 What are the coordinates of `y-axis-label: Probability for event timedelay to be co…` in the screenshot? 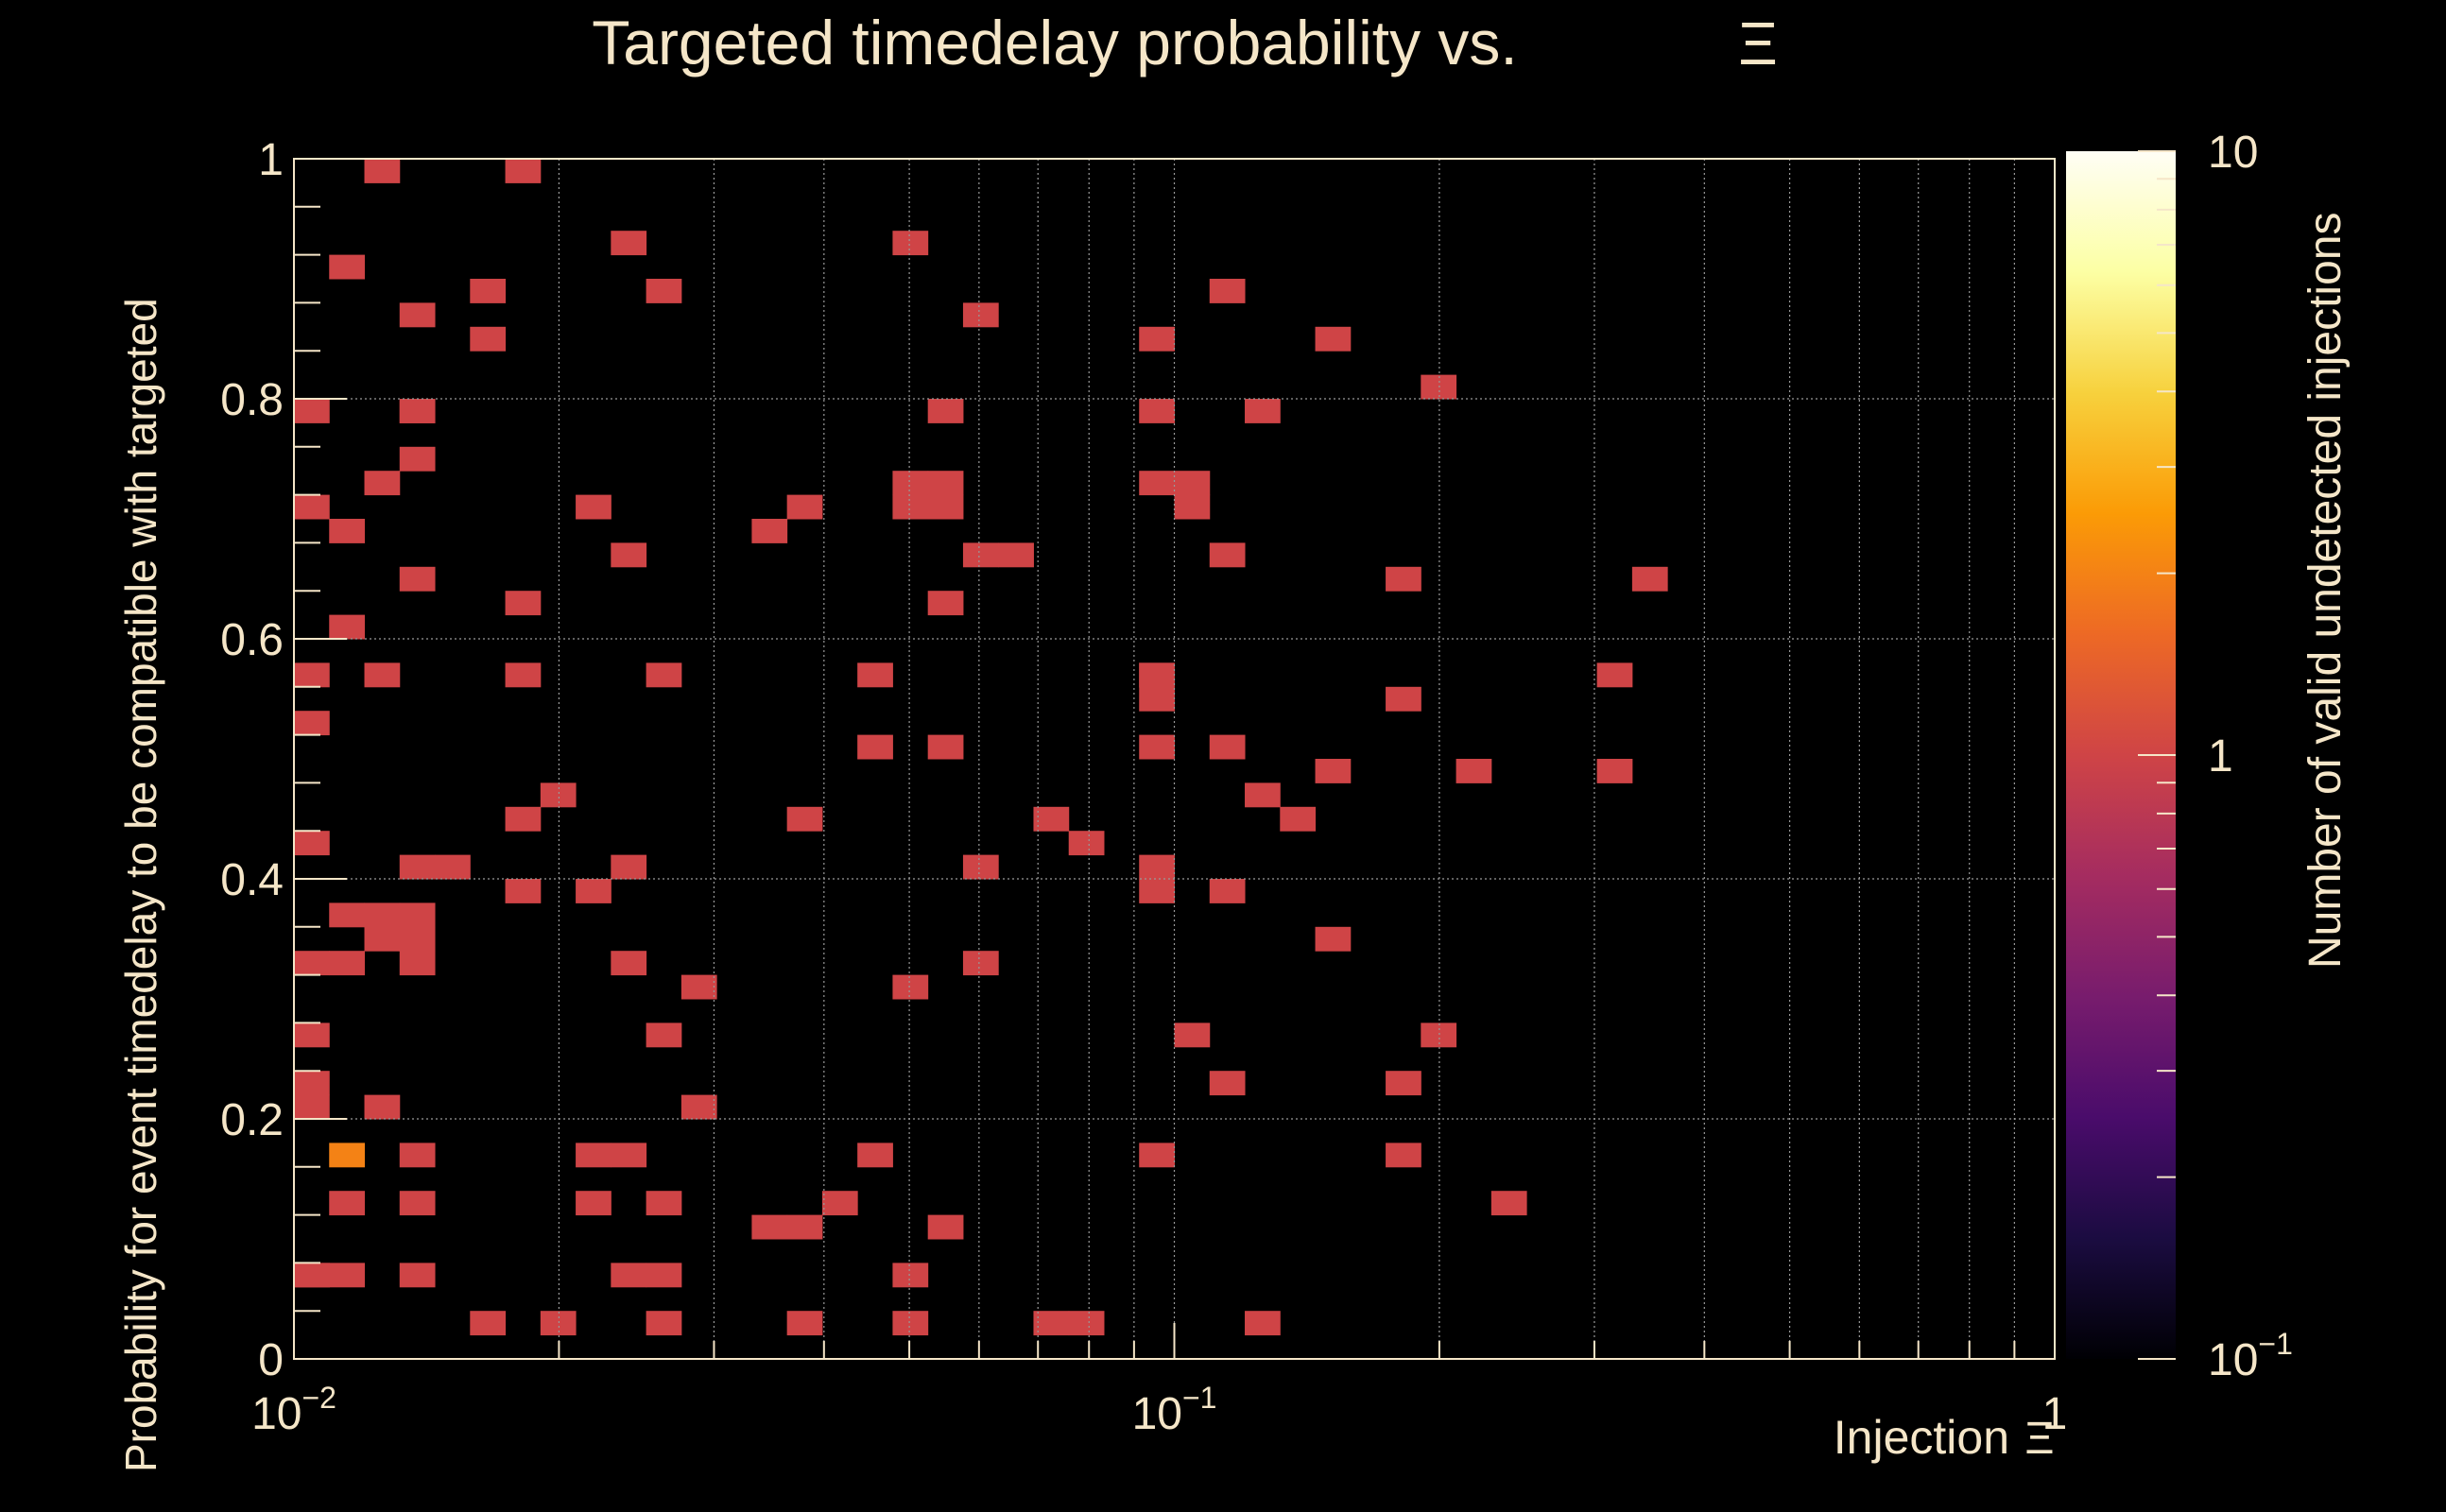 It's located at (141, 885).